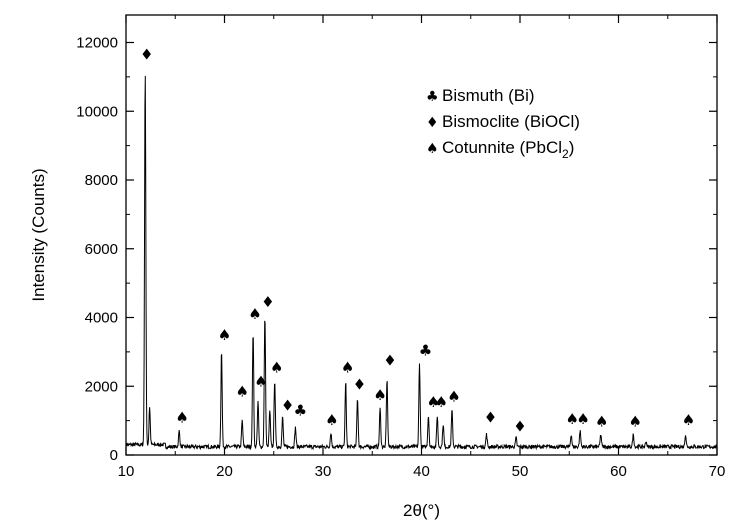 The width and height of the screenshot is (729, 522). What do you see at coordinates (114, 455) in the screenshot?
I see `y-tick-label: 0` at bounding box center [114, 455].